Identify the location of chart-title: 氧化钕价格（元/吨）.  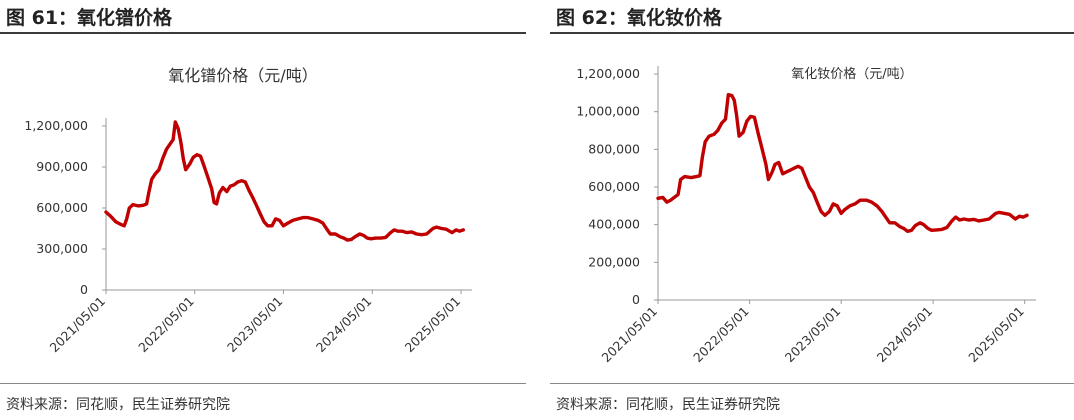
(851, 74).